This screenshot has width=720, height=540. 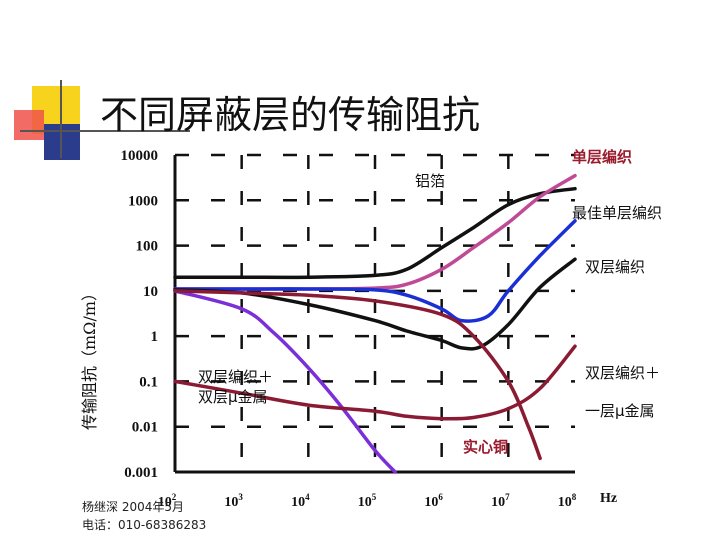 I want to click on x-tick-label: 10⁶, so click(x=433, y=501).